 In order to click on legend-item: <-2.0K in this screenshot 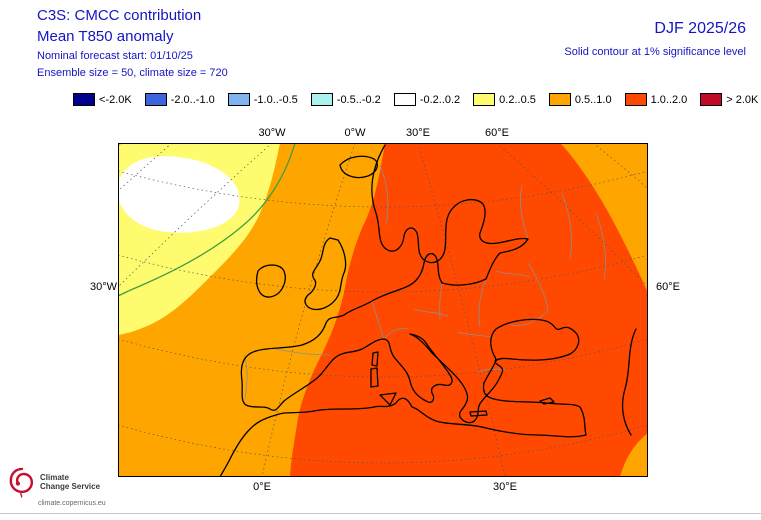, I will do `click(102, 99)`.